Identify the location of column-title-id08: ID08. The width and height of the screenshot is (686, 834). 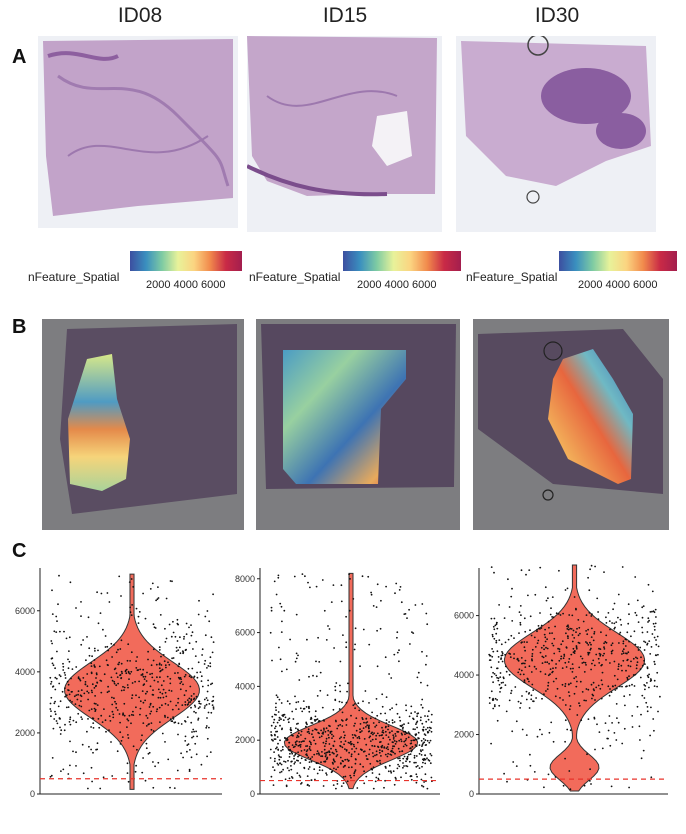
(140, 15).